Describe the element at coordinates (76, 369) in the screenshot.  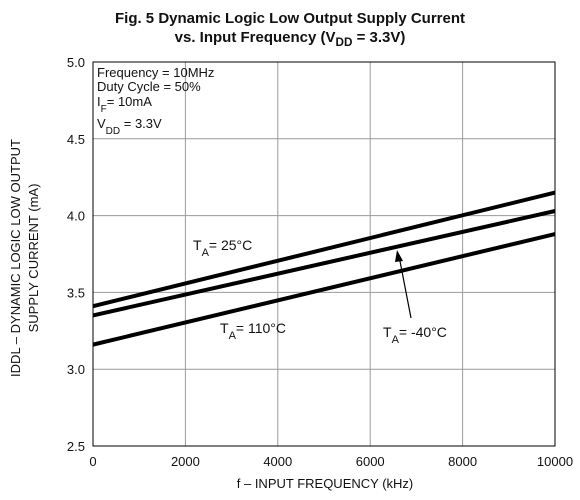
I see `y-tick-label: 3.0` at that location.